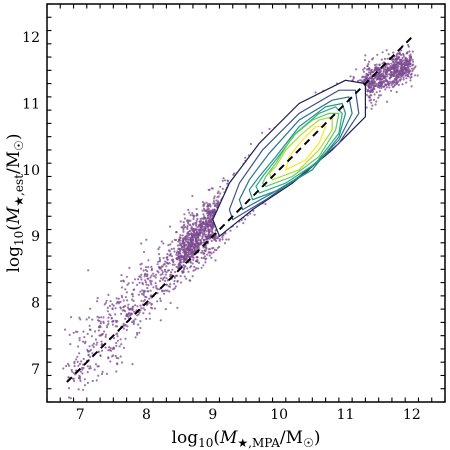  I want to click on y-tick-label-11: 11, so click(31, 105).